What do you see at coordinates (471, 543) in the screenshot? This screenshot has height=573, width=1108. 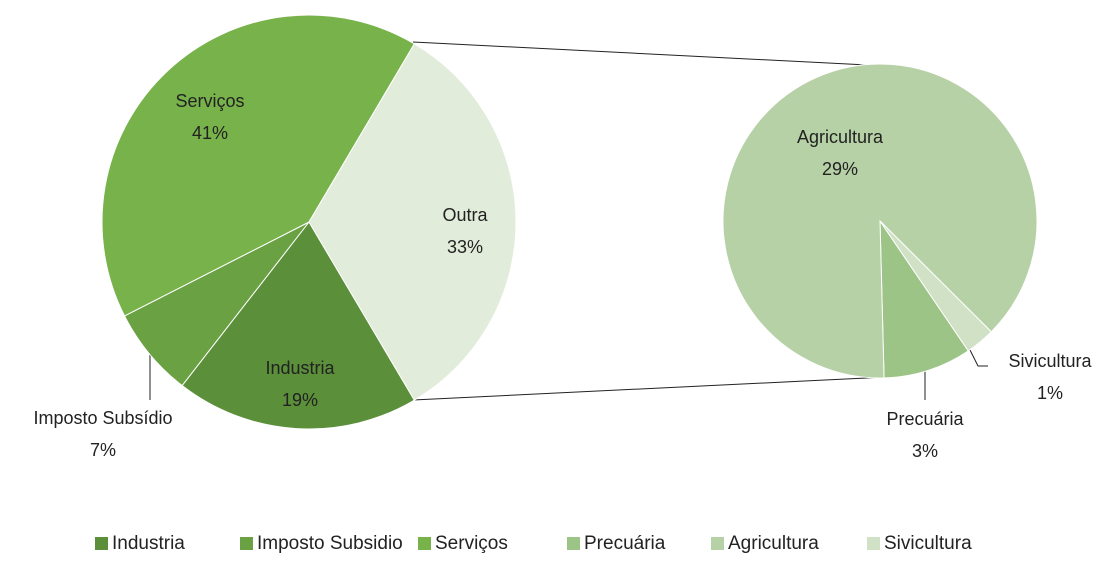 I see `legend-label: Serviços` at bounding box center [471, 543].